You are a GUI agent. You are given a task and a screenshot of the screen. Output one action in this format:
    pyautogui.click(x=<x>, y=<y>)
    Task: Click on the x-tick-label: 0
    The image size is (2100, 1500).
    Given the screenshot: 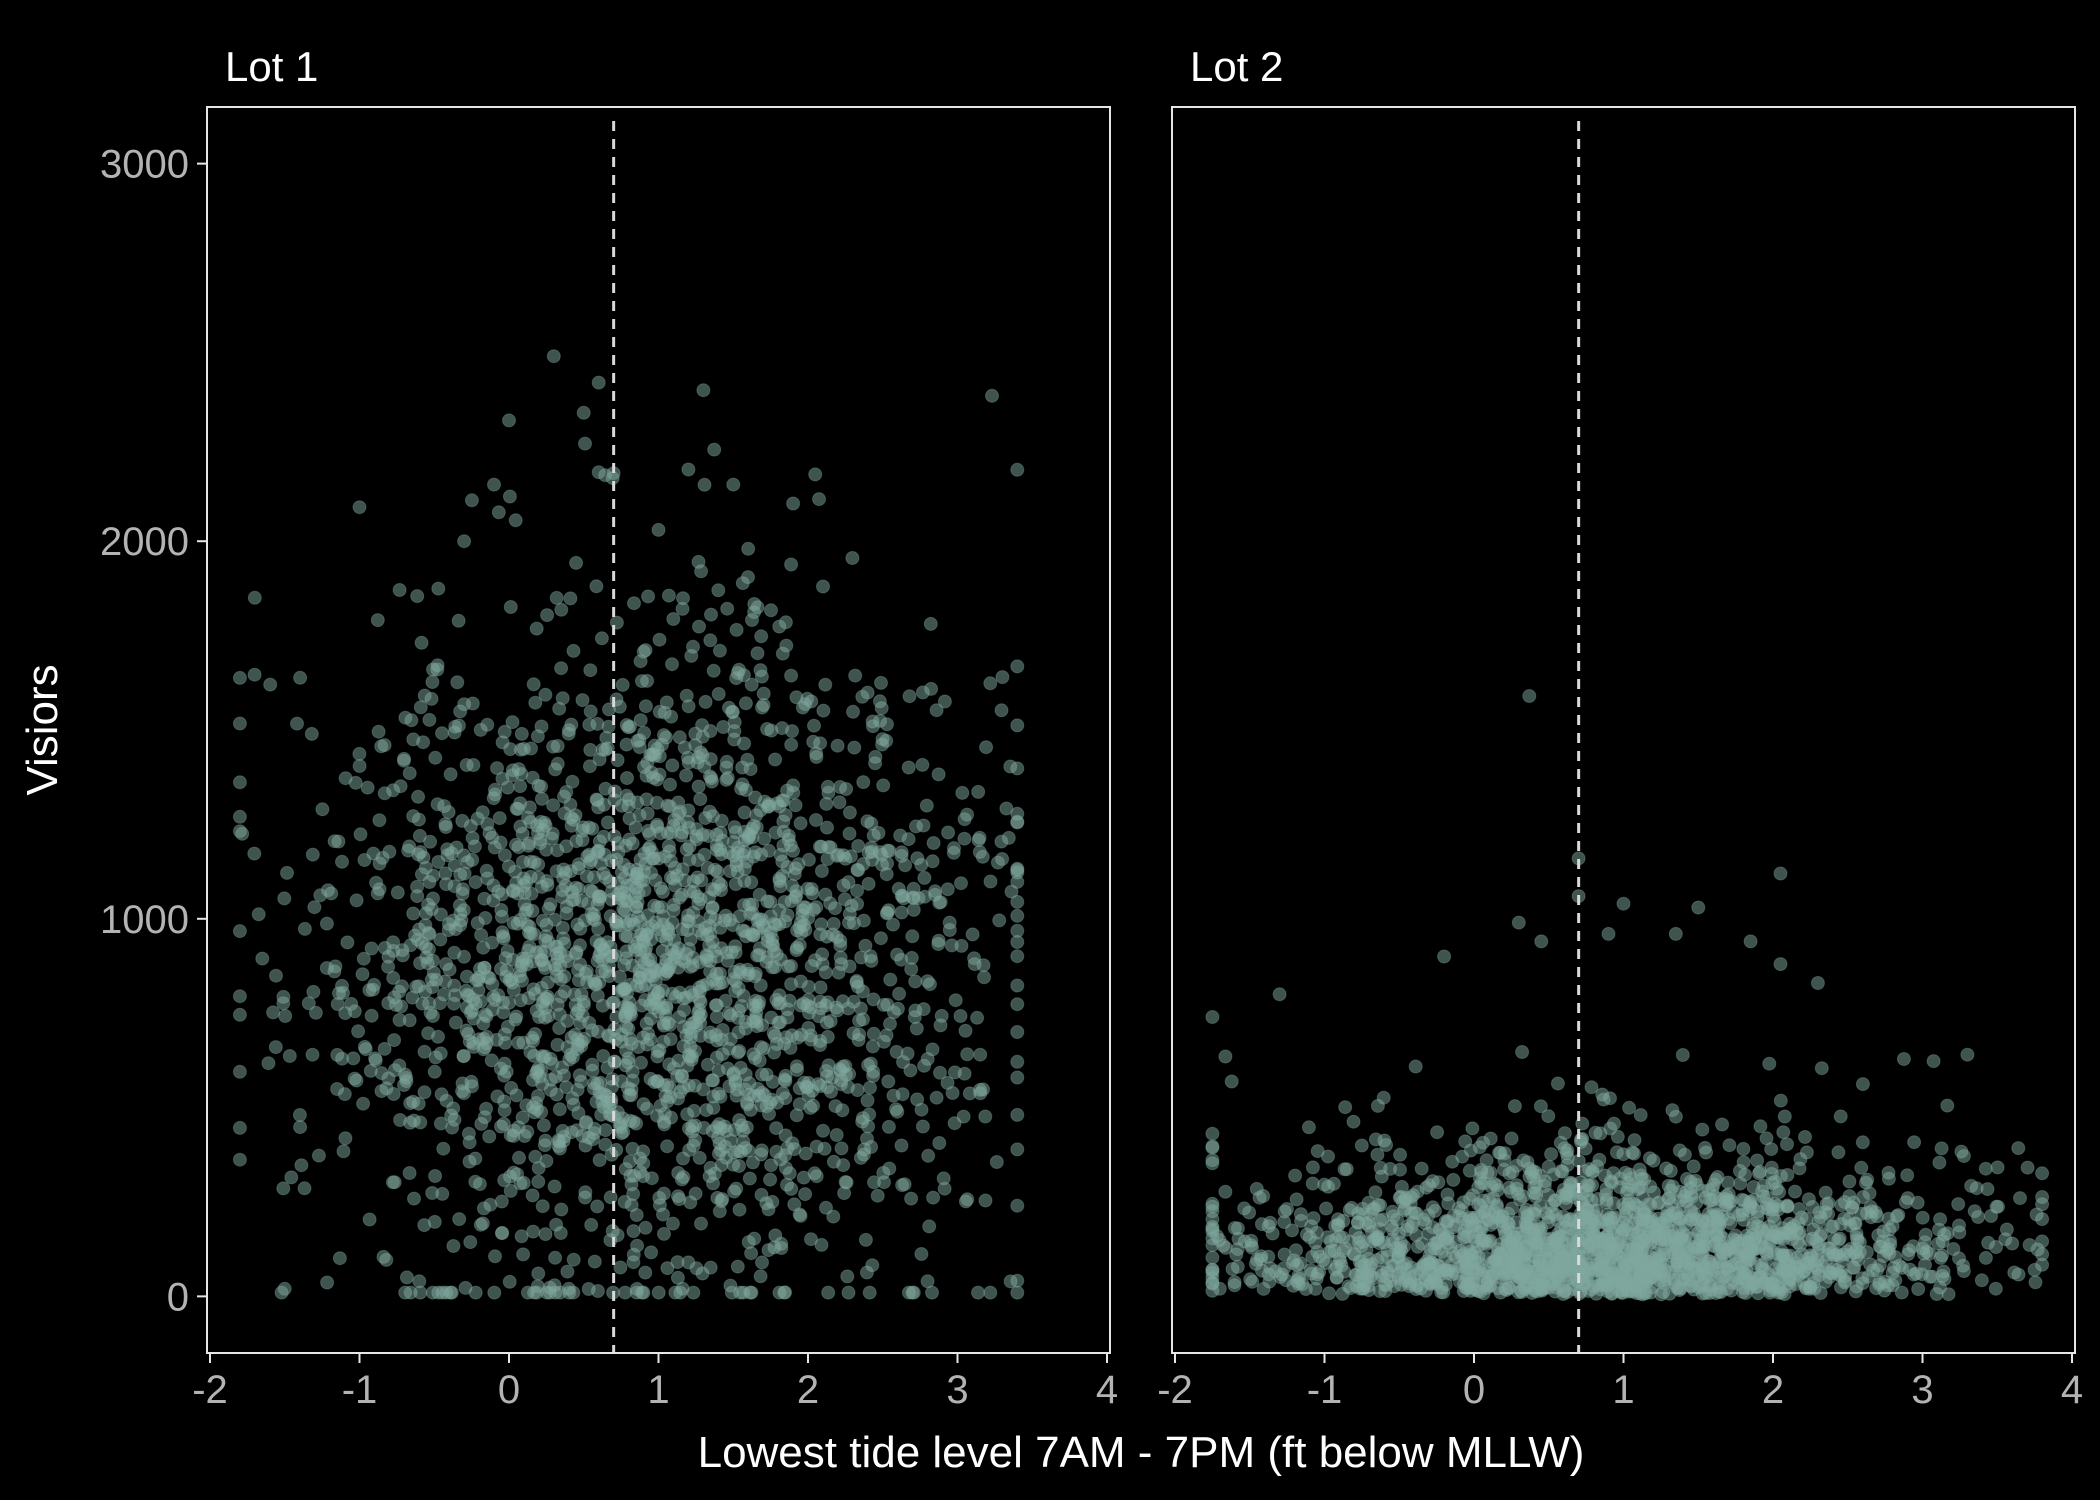 What is the action you would take?
    pyautogui.click(x=509, y=1390)
    